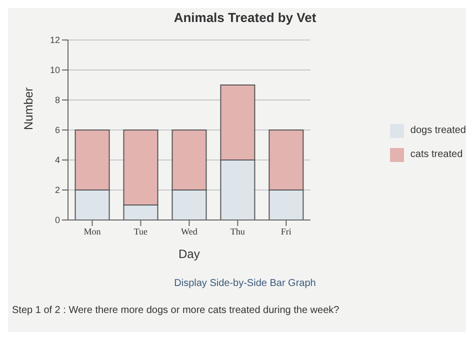 The image size is (474, 340). I want to click on y-tick-label: 0, so click(57, 220).